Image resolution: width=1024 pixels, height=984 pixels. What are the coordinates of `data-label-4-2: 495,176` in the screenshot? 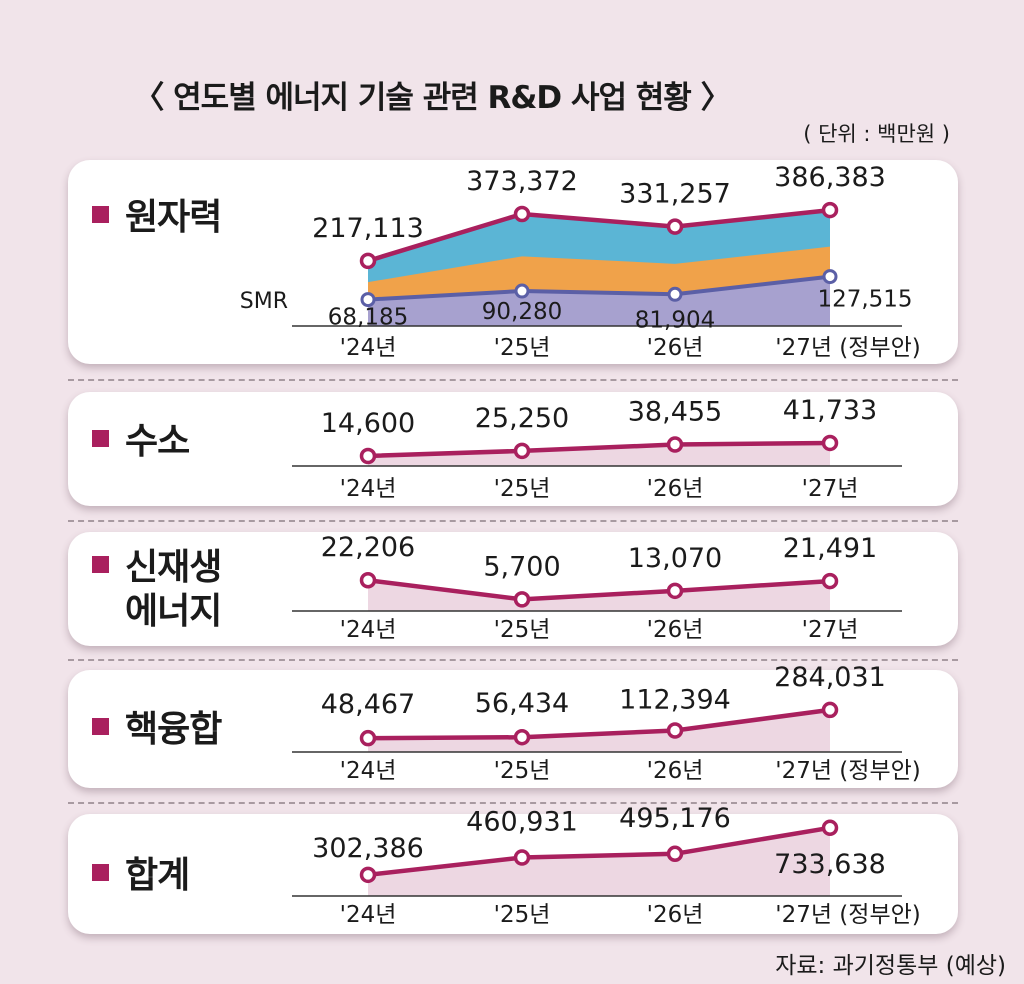 It's located at (675, 818).